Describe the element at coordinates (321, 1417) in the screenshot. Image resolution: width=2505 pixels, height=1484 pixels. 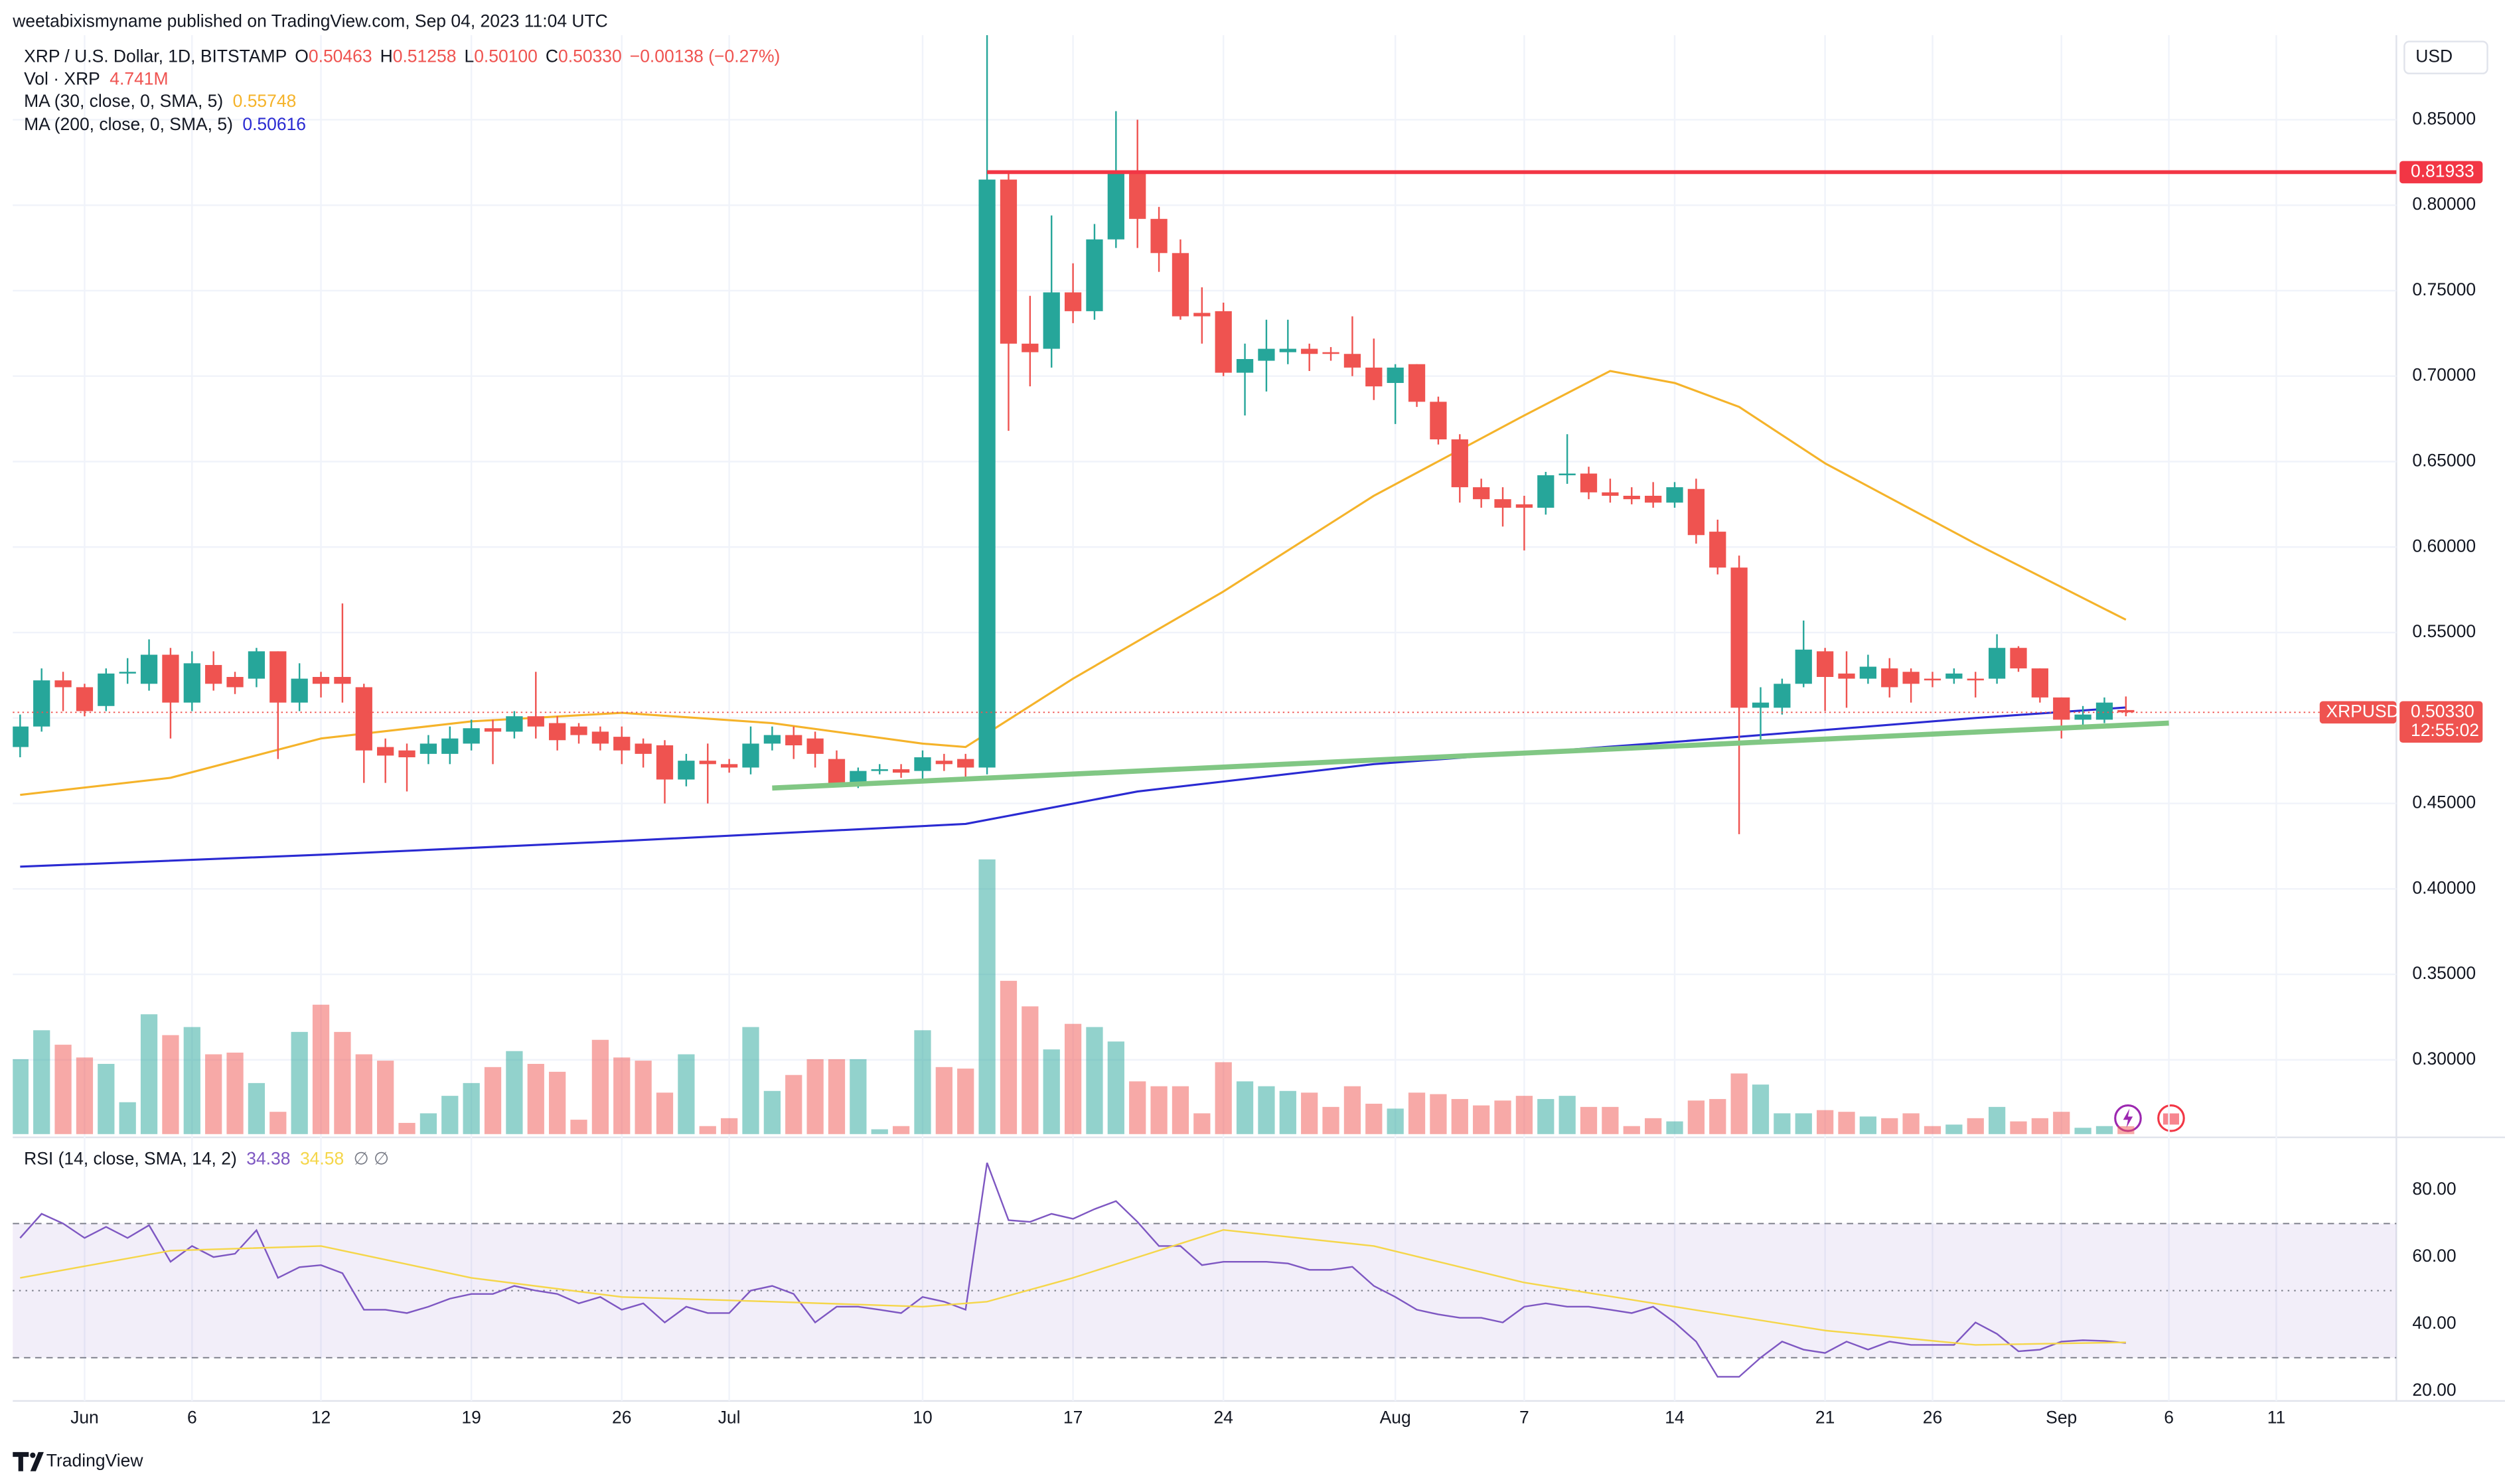
I see `x-tick-label: 12` at that location.